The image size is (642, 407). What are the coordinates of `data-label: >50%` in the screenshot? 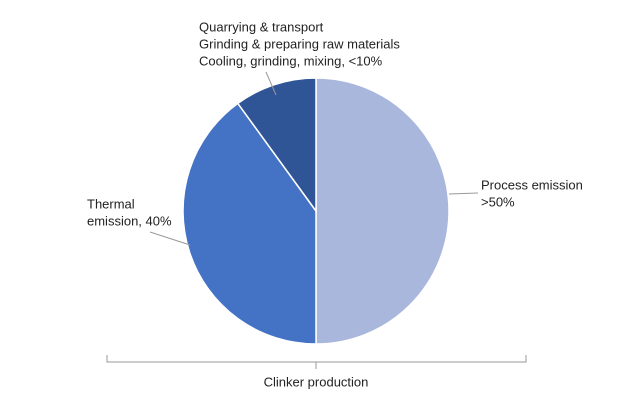 It's located at (498, 201).